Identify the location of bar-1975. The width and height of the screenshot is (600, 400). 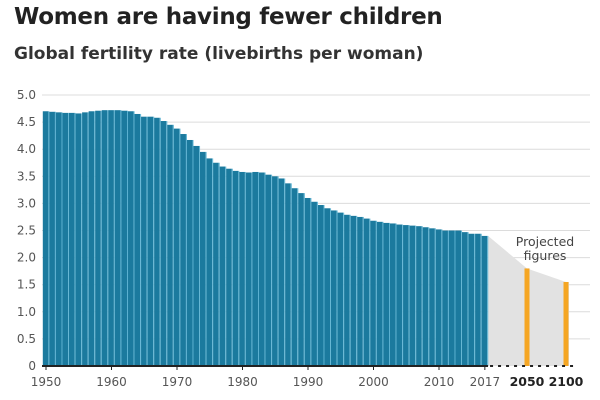
(209, 262).